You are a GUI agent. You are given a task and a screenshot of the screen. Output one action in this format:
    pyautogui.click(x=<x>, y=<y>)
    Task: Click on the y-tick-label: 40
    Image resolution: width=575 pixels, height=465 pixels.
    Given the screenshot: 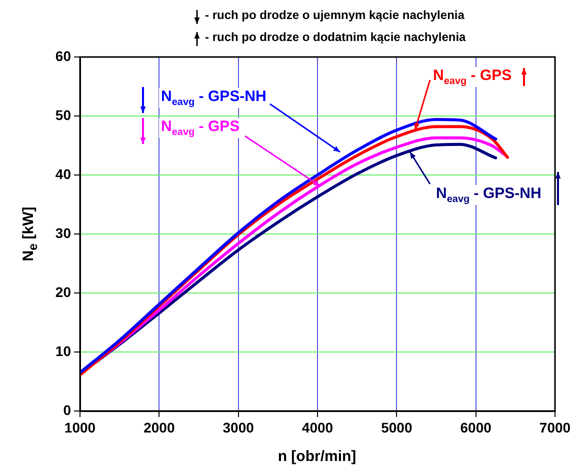 What is the action you would take?
    pyautogui.click(x=63, y=174)
    